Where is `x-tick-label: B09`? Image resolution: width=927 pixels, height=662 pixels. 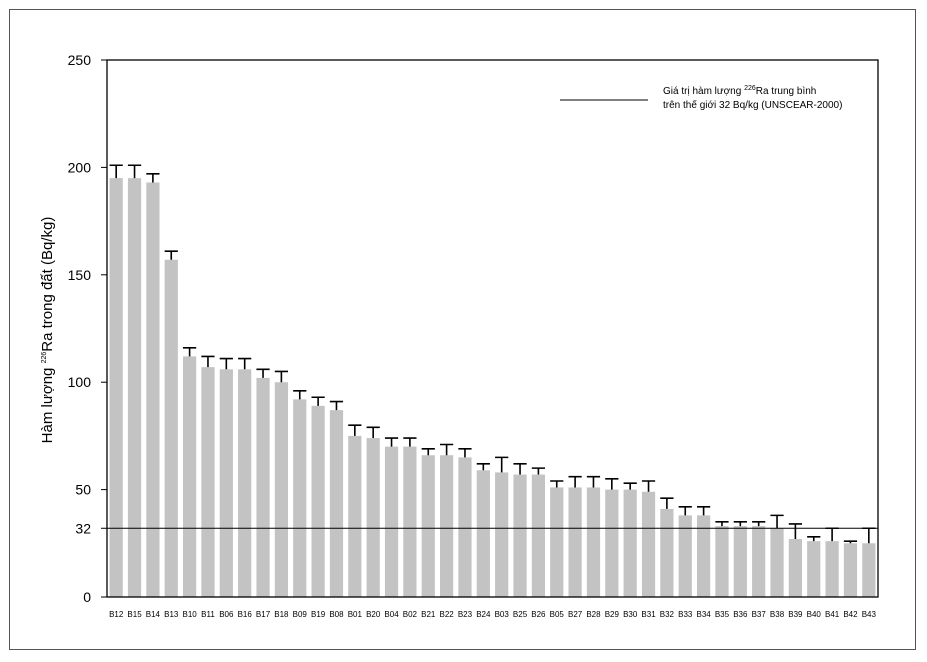 x-tick-label: B09 is located at coordinates (300, 614).